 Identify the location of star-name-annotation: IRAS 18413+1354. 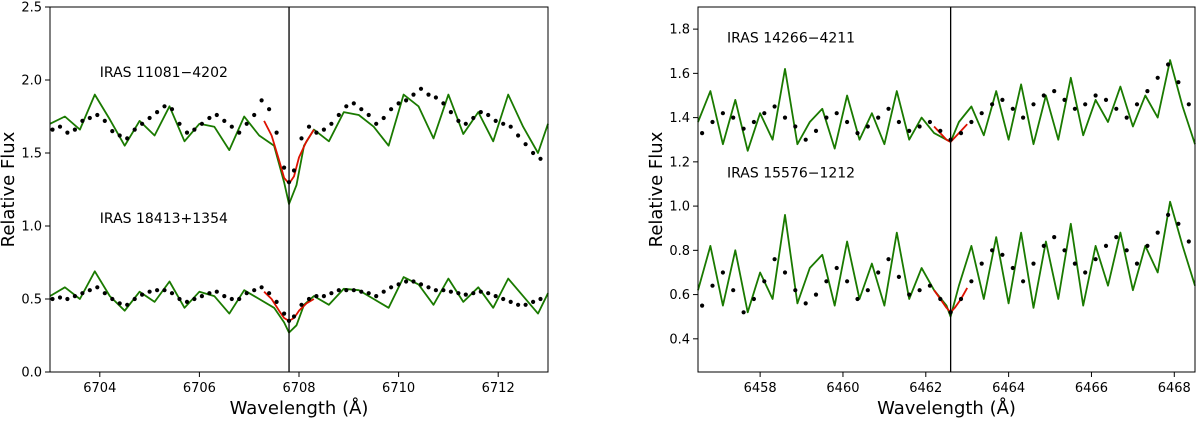
(164, 219).